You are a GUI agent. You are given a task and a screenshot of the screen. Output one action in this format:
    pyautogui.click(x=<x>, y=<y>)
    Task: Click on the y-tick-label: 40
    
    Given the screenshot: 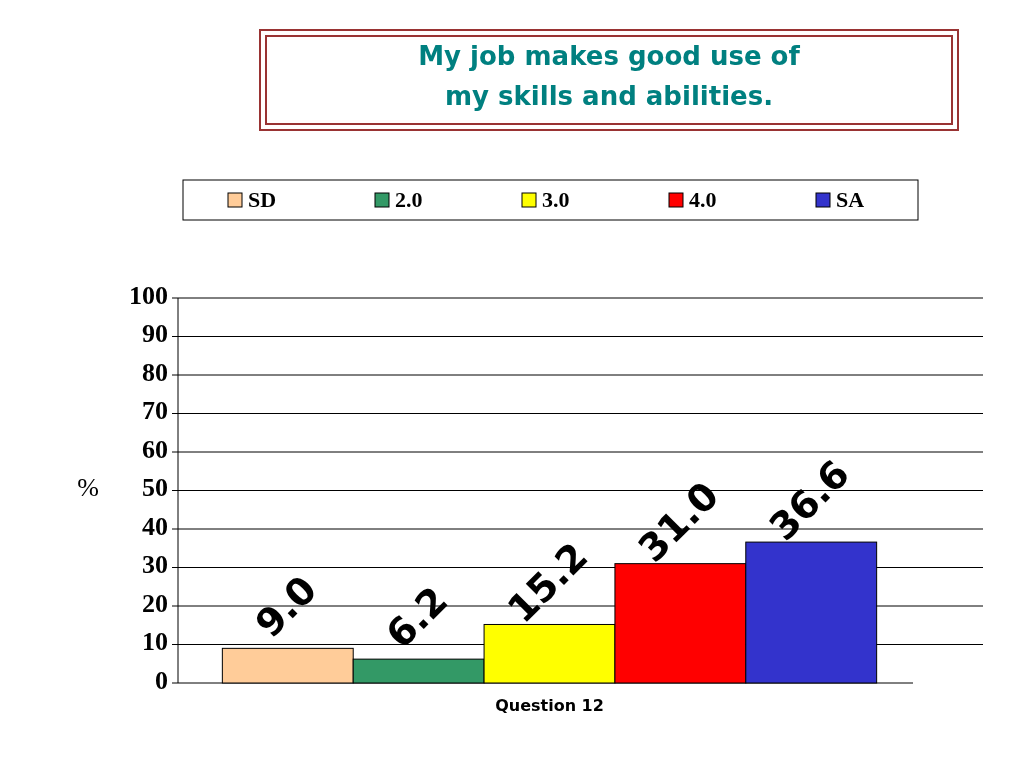 What is the action you would take?
    pyautogui.click(x=155, y=526)
    